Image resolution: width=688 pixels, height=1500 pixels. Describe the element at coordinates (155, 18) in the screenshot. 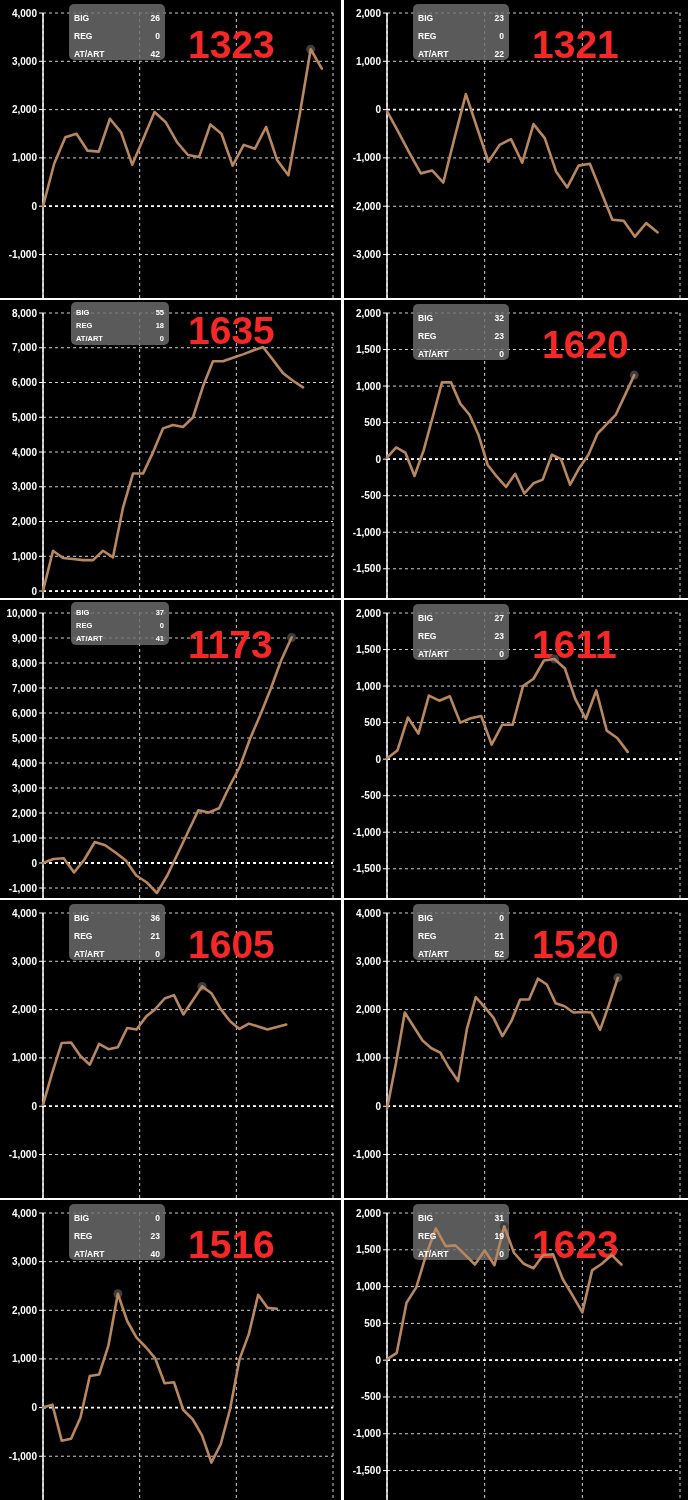

I see `annotation: 26` at that location.